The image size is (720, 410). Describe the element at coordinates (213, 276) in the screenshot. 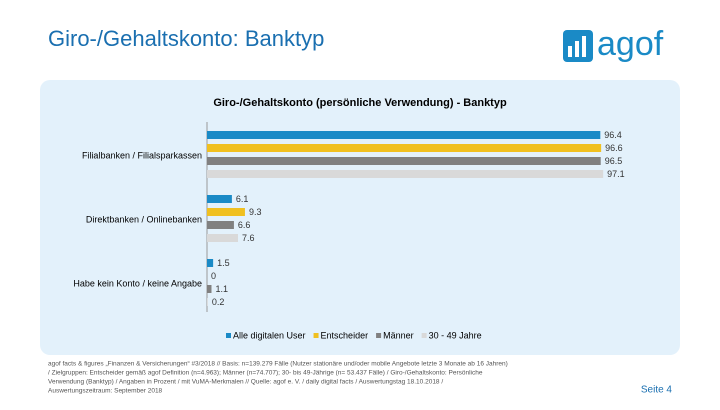

I see `value-label: 0` at that location.